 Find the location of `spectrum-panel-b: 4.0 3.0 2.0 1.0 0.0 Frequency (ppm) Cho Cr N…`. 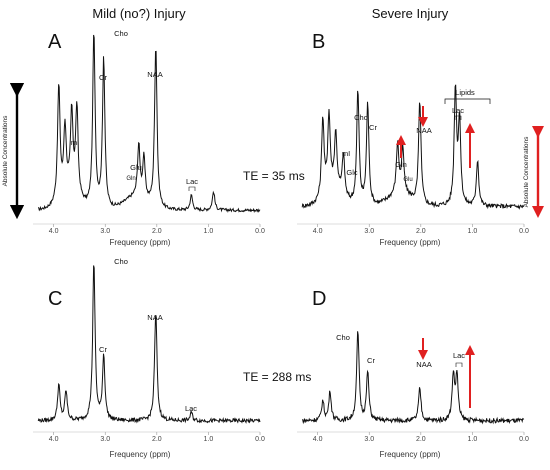

spectrum-panel-b: 4.0 3.0 2.0 1.0 0.0 Frequency (ppm) Cho Cr N… is located at coordinates (413, 165).